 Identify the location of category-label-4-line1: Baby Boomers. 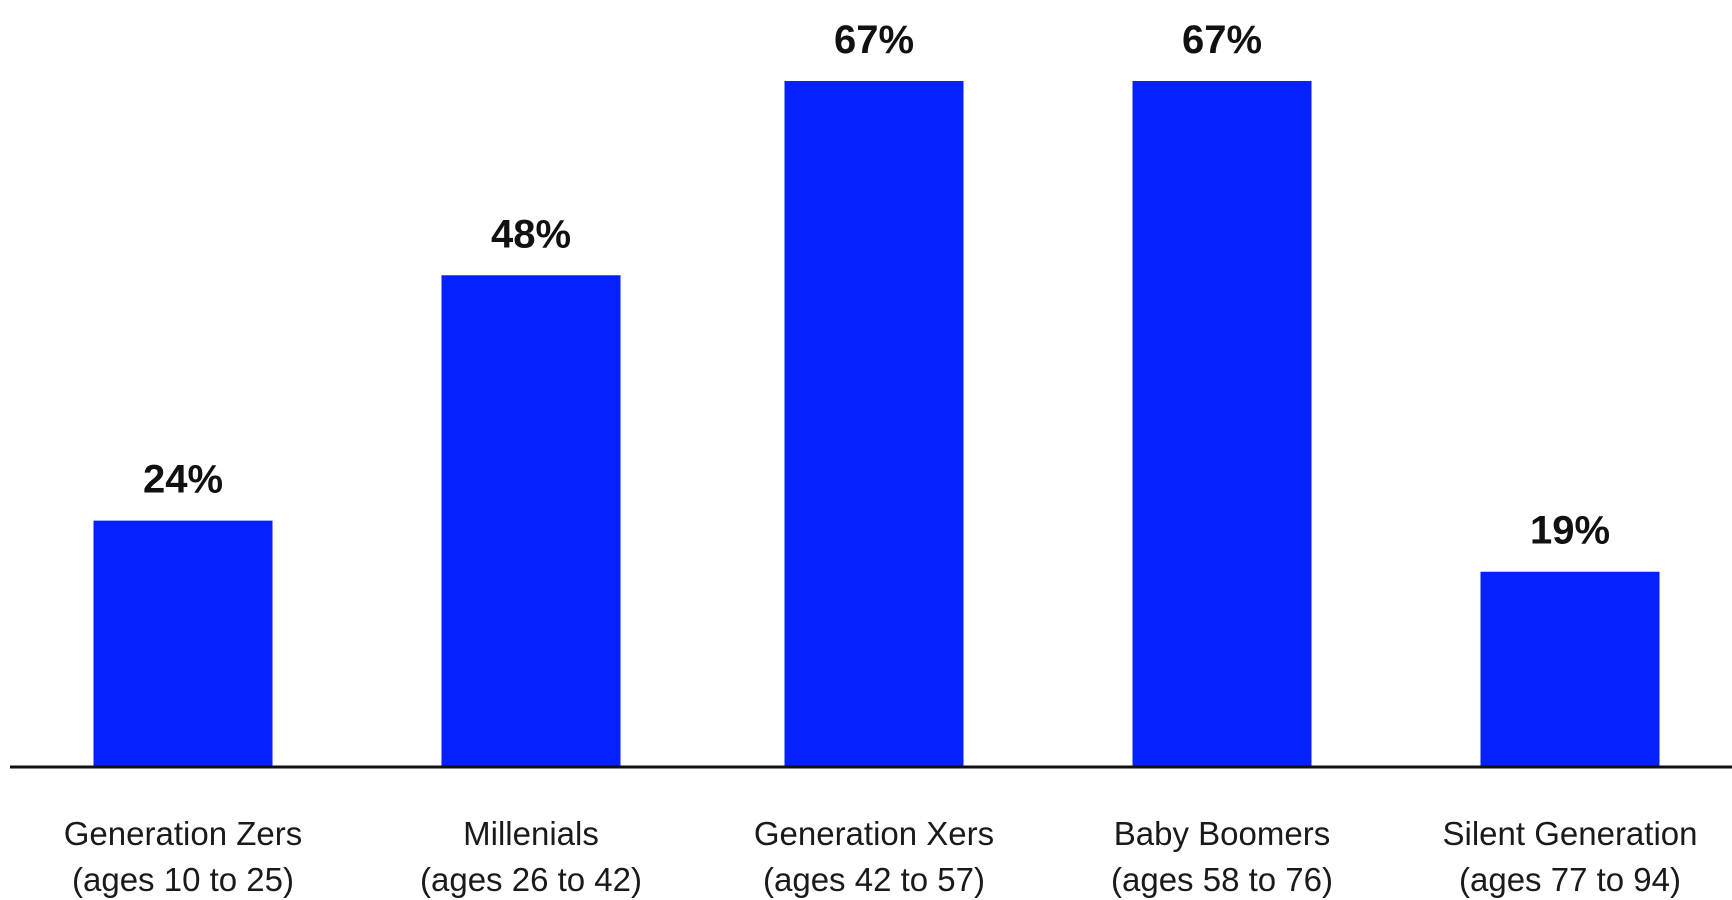
(1222, 833).